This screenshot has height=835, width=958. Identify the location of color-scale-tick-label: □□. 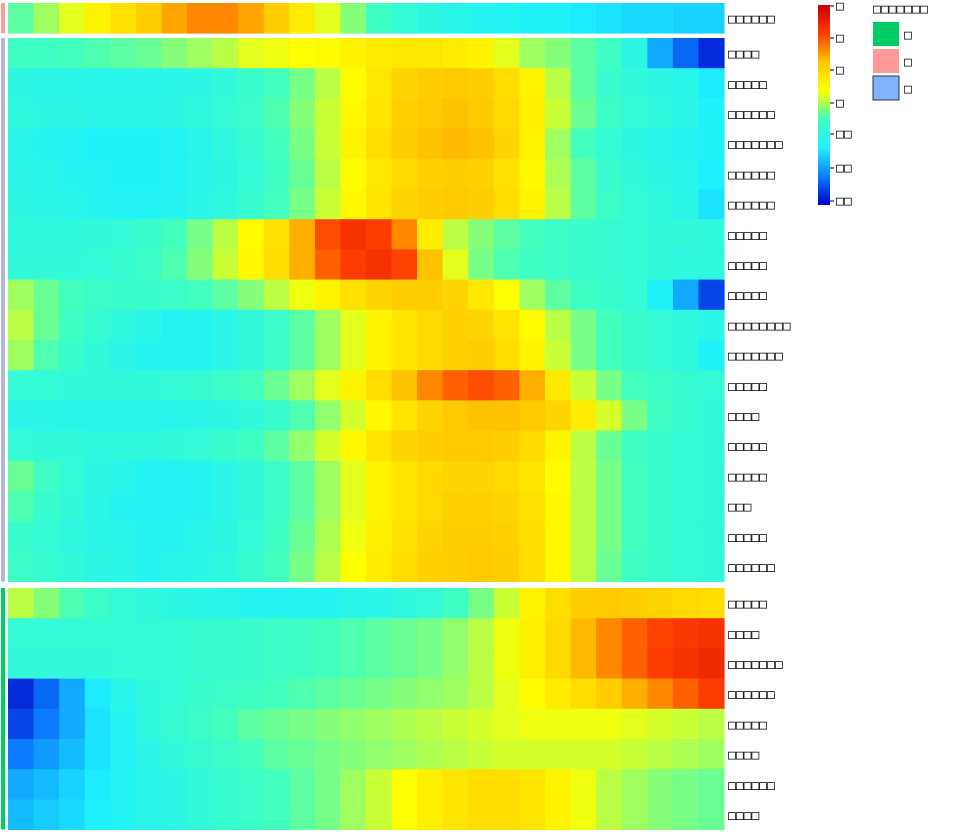
(844, 168).